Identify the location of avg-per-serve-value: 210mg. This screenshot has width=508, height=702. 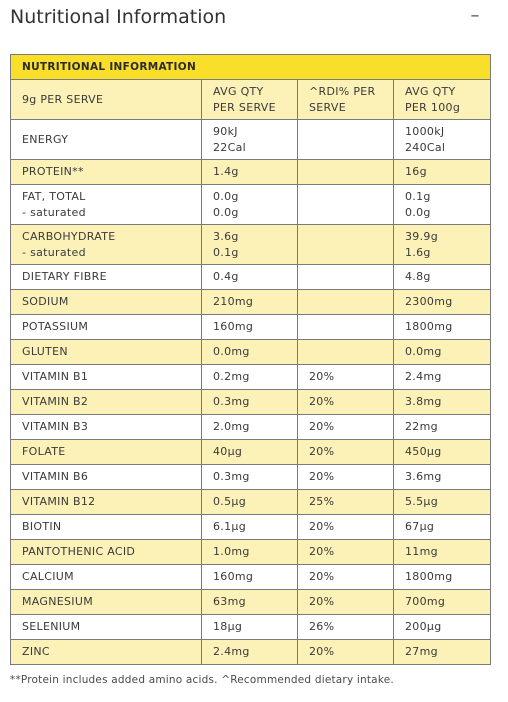
(249, 302).